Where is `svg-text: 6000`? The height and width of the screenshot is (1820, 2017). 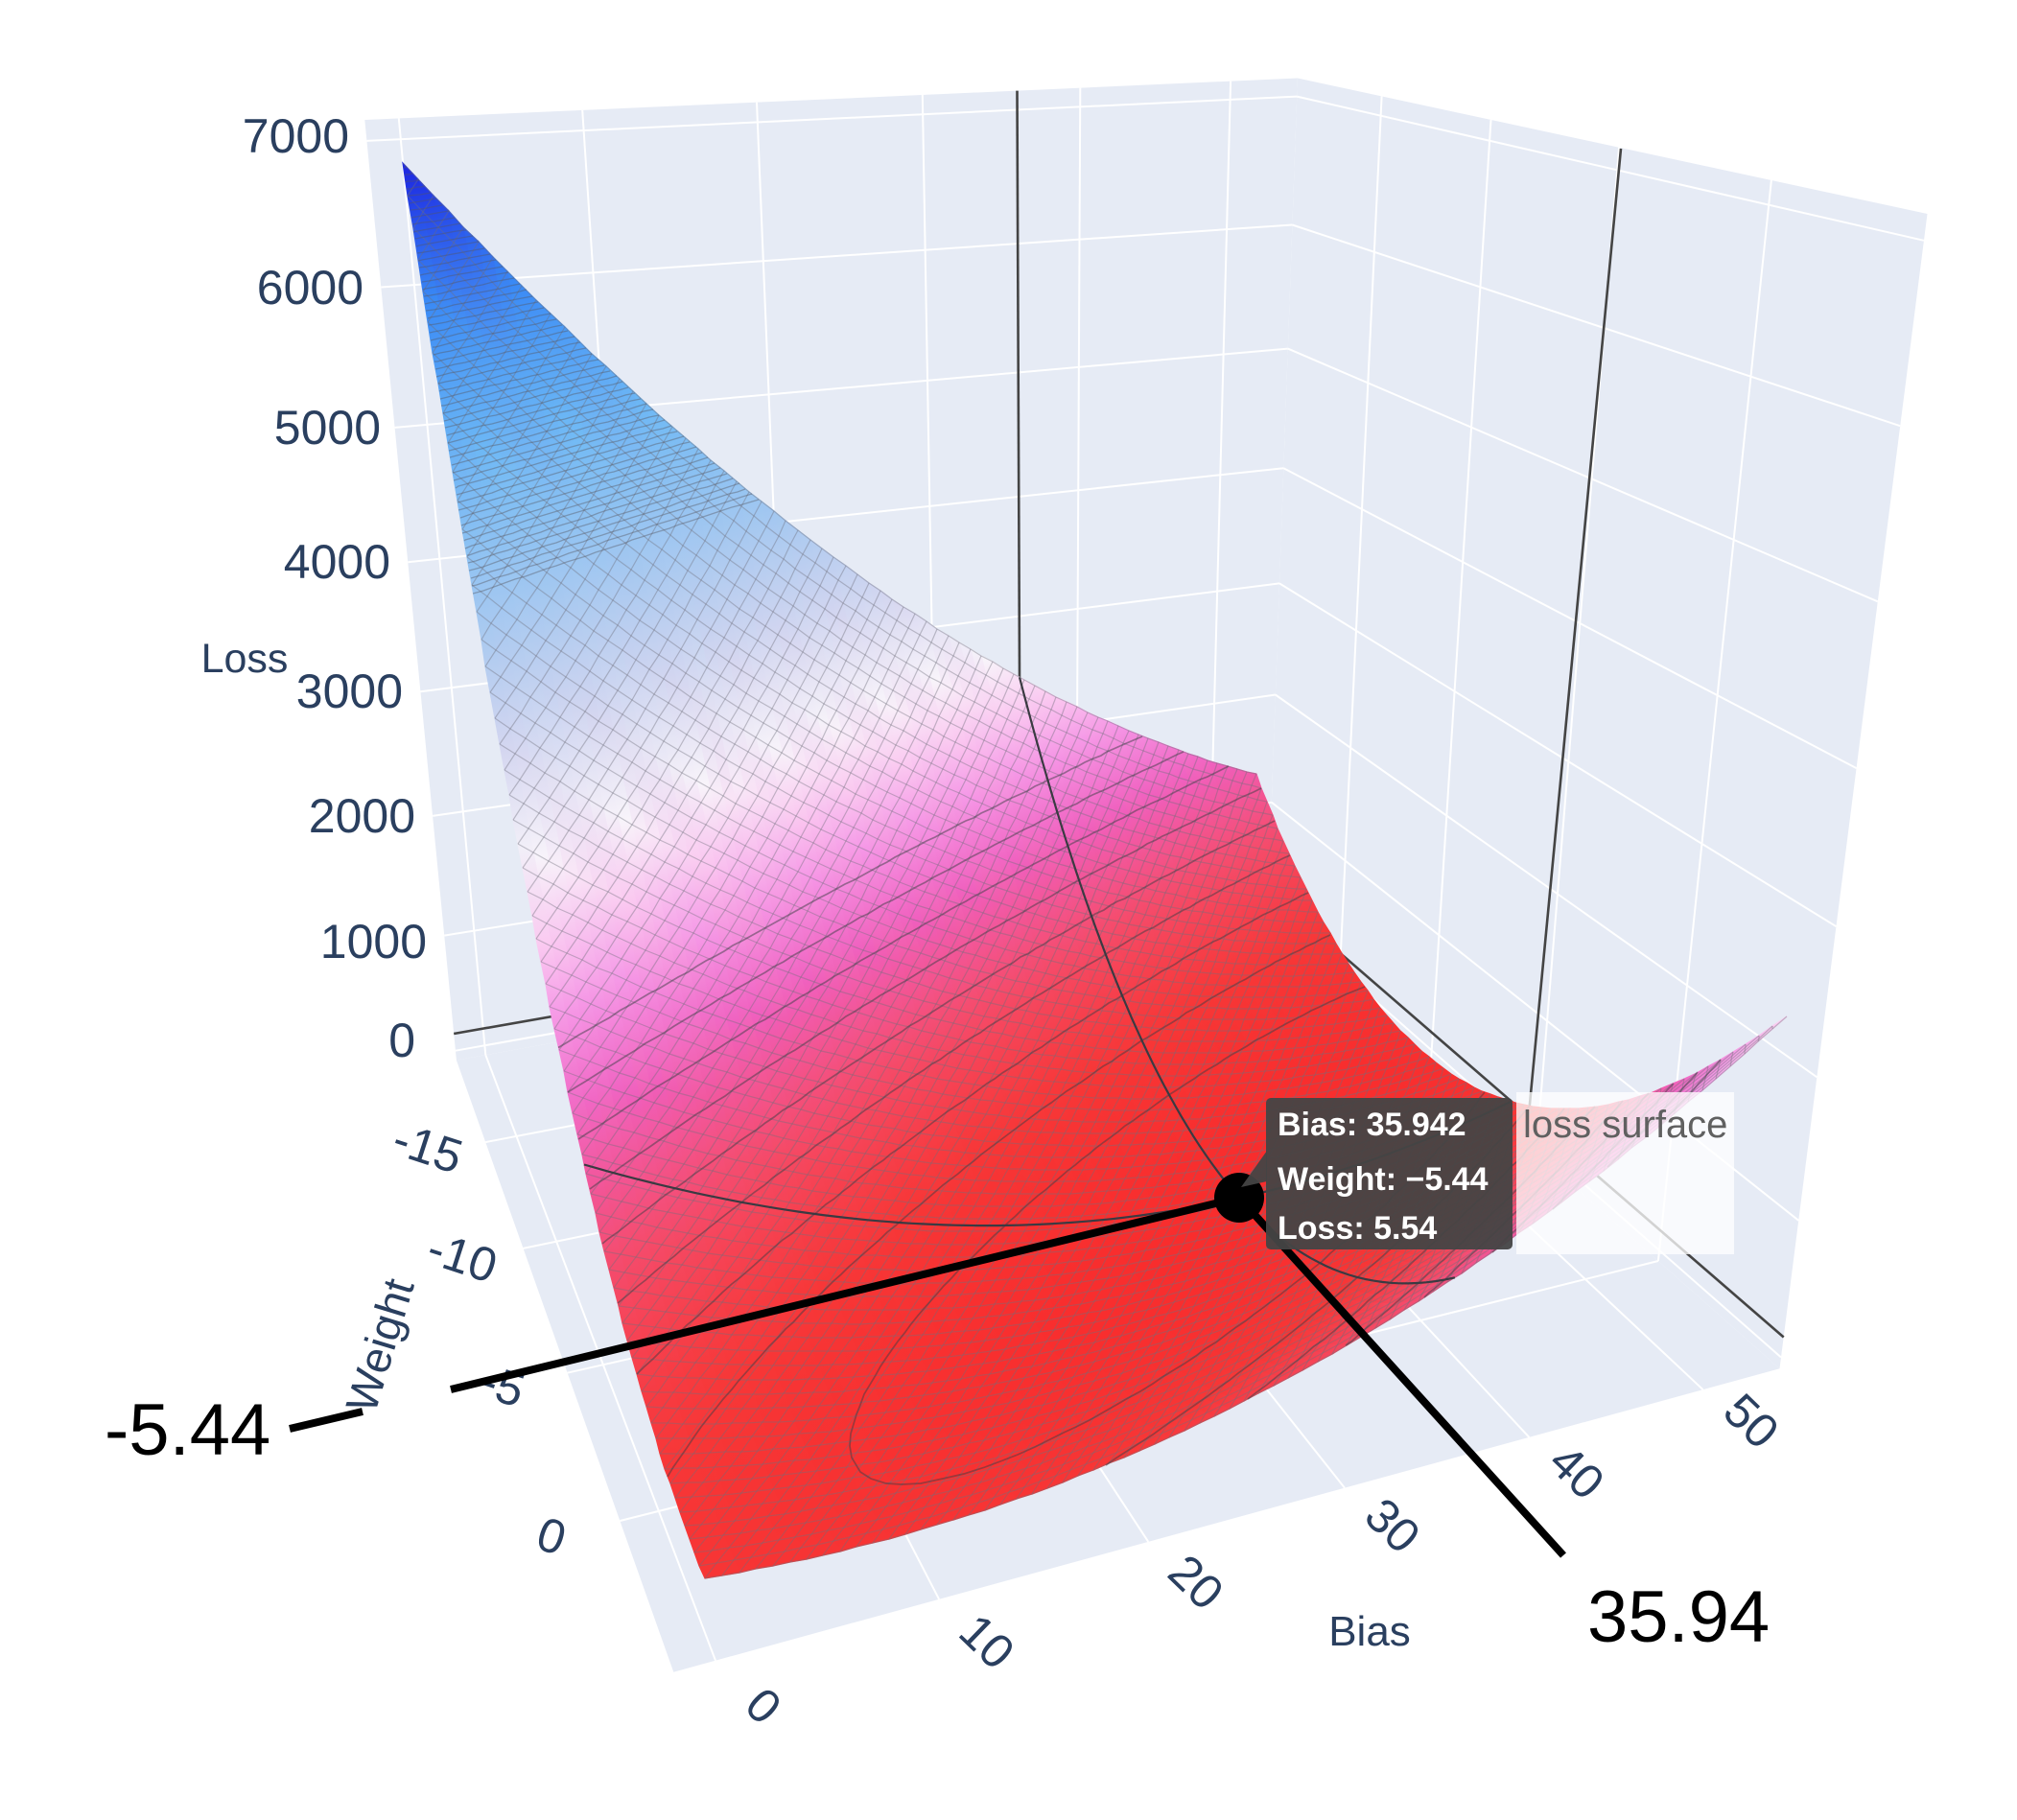
svg-text: 6000 is located at coordinates (310, 288).